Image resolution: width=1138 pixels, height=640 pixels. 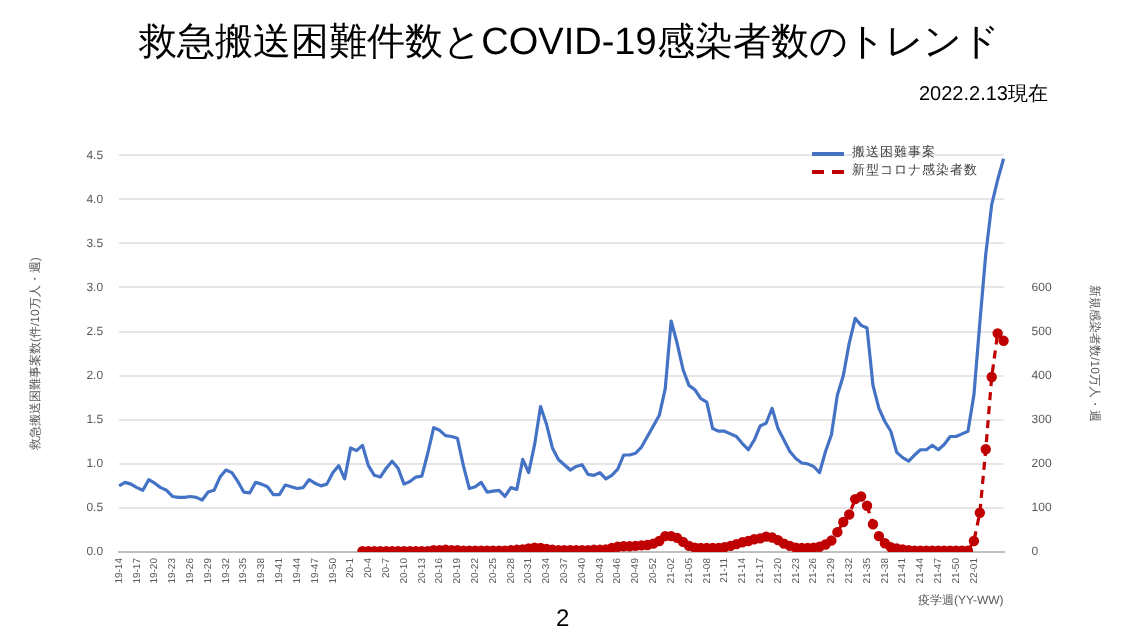 What do you see at coordinates (569, 44) in the screenshot?
I see `chart-title: 救急搬送困難件数とCOVID-19感染者数のトレンド` at bounding box center [569, 44].